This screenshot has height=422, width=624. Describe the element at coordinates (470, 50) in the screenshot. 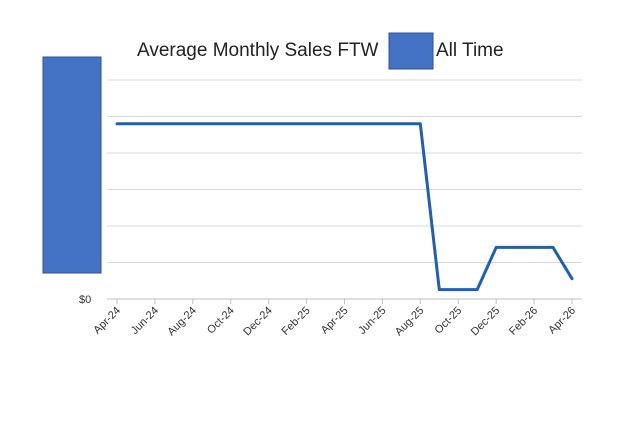

I see `legend-label: All Time` at that location.